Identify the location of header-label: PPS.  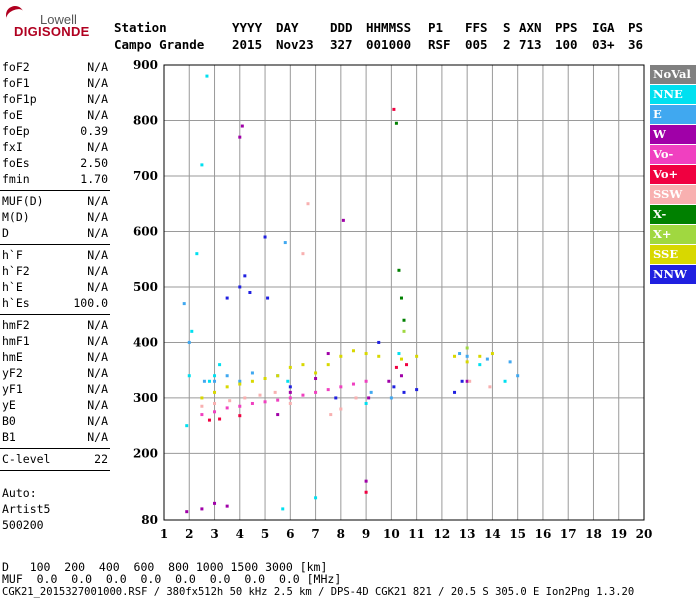
(566, 27).